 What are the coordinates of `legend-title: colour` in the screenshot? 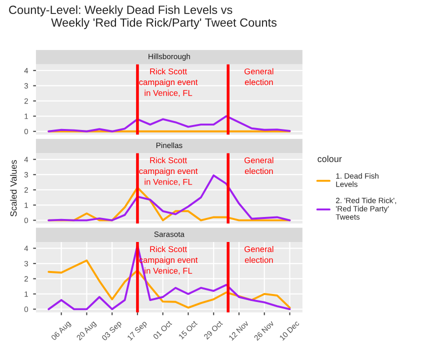 It's located at (330, 158).